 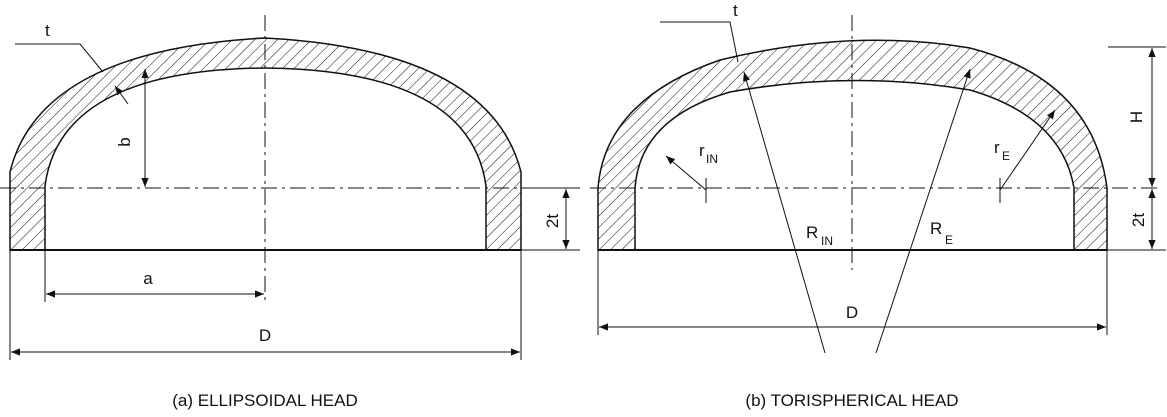 What do you see at coordinates (699, 42) in the screenshot?
I see `torispherical-t-leader` at bounding box center [699, 42].